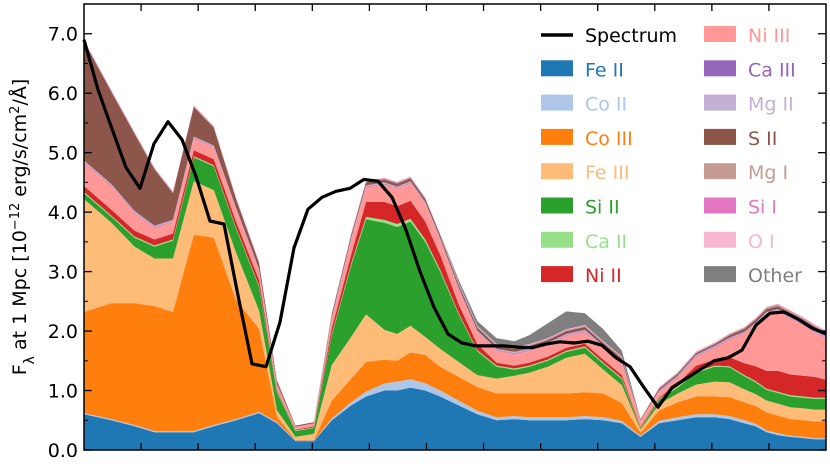  I want to click on legend-entry-o-i: O I, so click(739, 242).